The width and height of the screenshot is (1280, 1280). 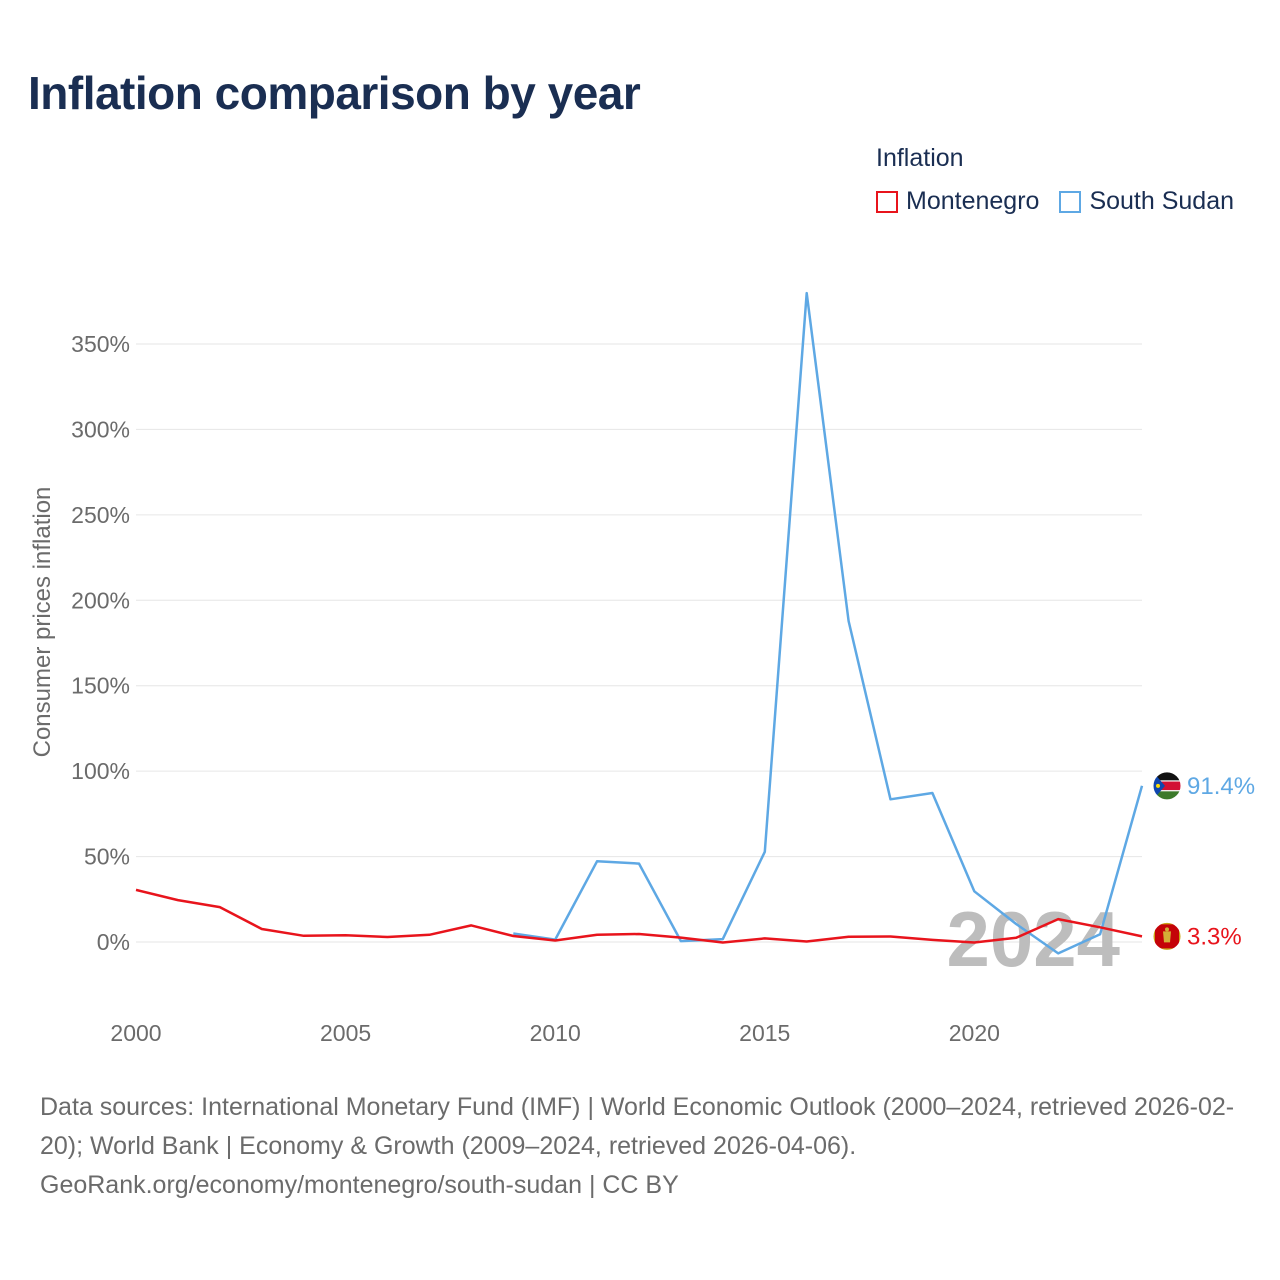 I want to click on legend-swatch-south-sudan, so click(x=1070, y=201).